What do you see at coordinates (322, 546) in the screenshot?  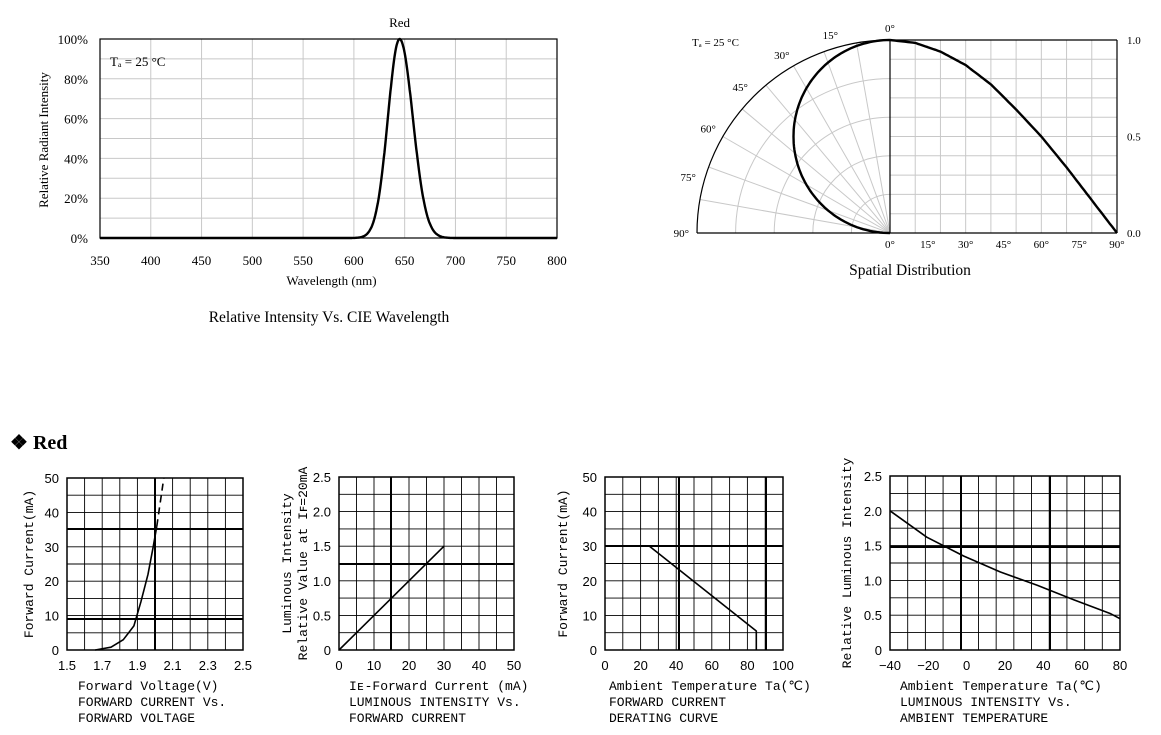 I see `lum_if-y-tick: 1.5` at bounding box center [322, 546].